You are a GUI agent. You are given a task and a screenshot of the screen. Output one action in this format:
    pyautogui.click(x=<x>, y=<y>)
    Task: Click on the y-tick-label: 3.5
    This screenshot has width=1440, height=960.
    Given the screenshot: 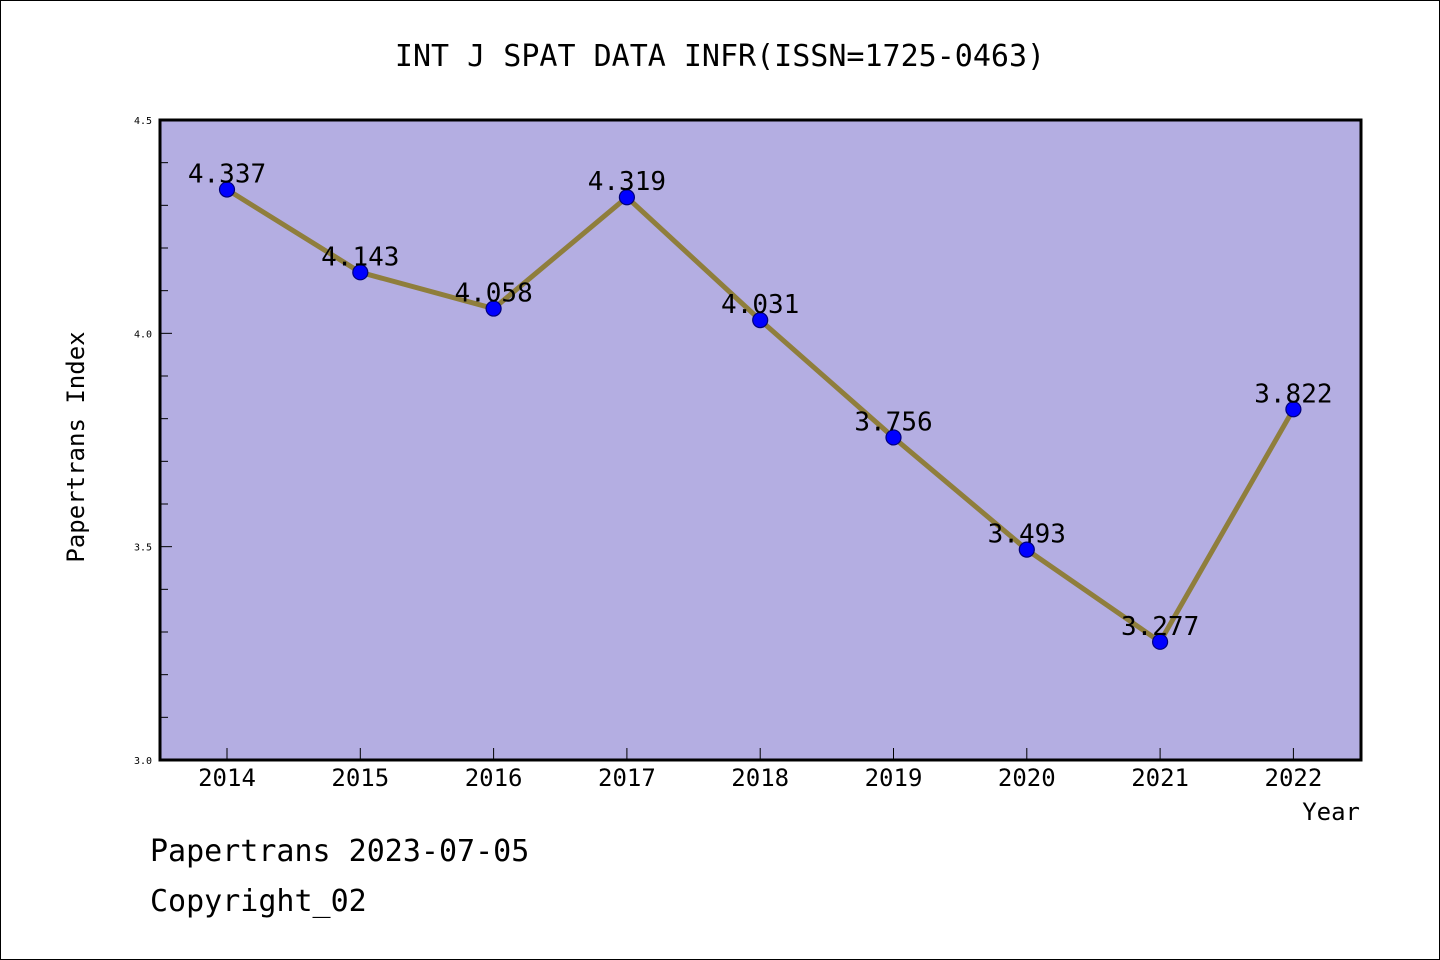 What is the action you would take?
    pyautogui.click(x=143, y=548)
    